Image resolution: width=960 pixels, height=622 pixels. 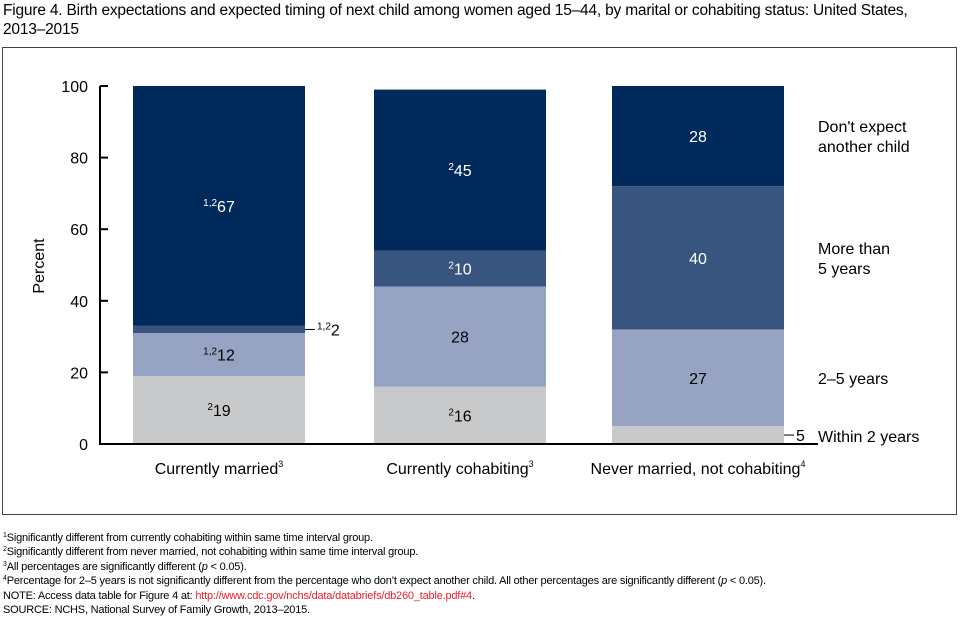 What do you see at coordinates (79, 302) in the screenshot?
I see `y-tick-label: 40` at bounding box center [79, 302].